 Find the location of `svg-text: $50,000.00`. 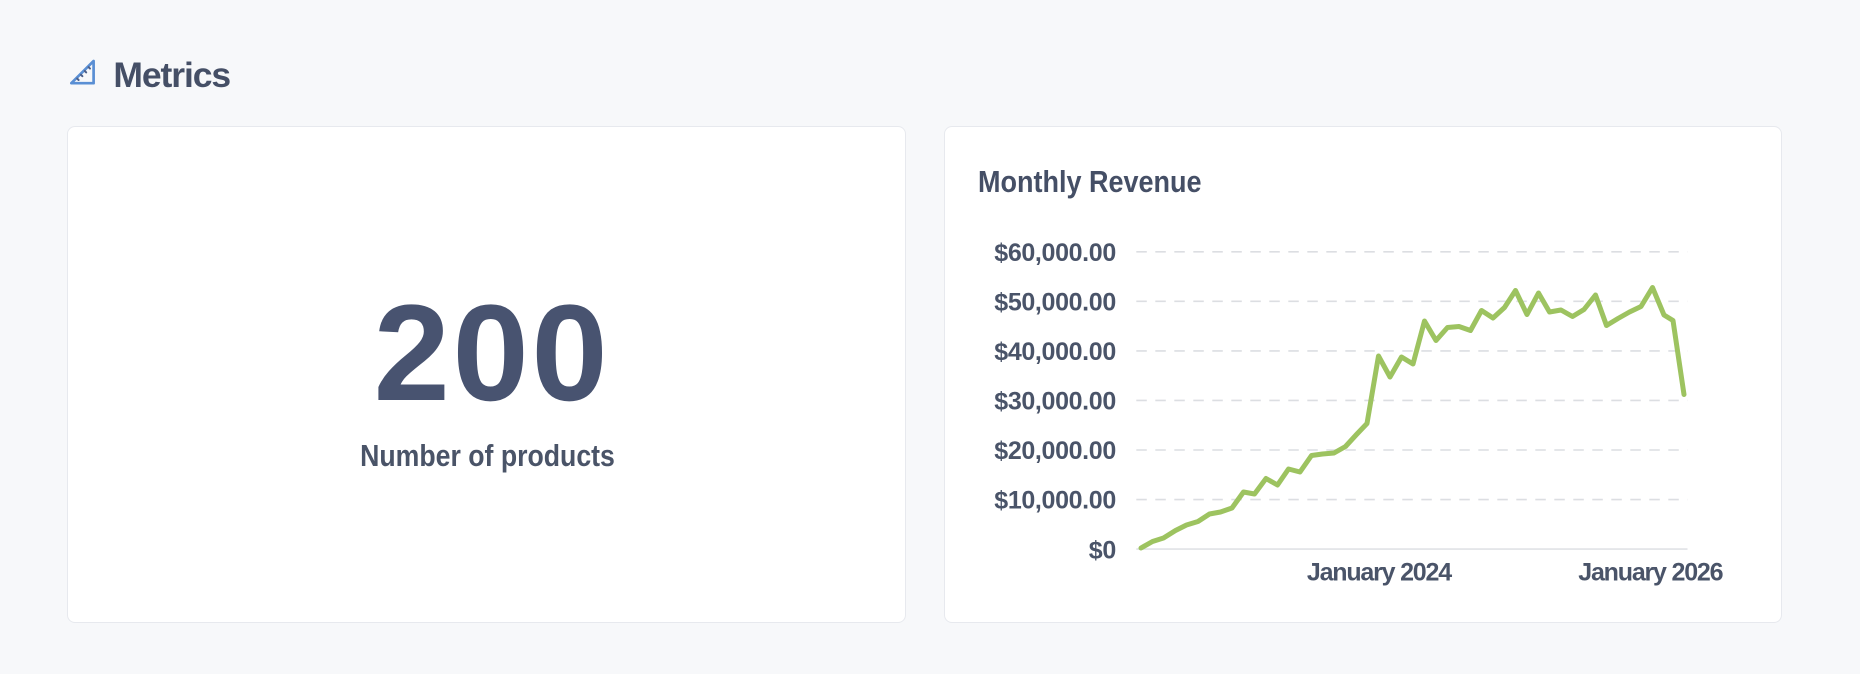

svg-text: $50,000.00 is located at coordinates (1055, 302).